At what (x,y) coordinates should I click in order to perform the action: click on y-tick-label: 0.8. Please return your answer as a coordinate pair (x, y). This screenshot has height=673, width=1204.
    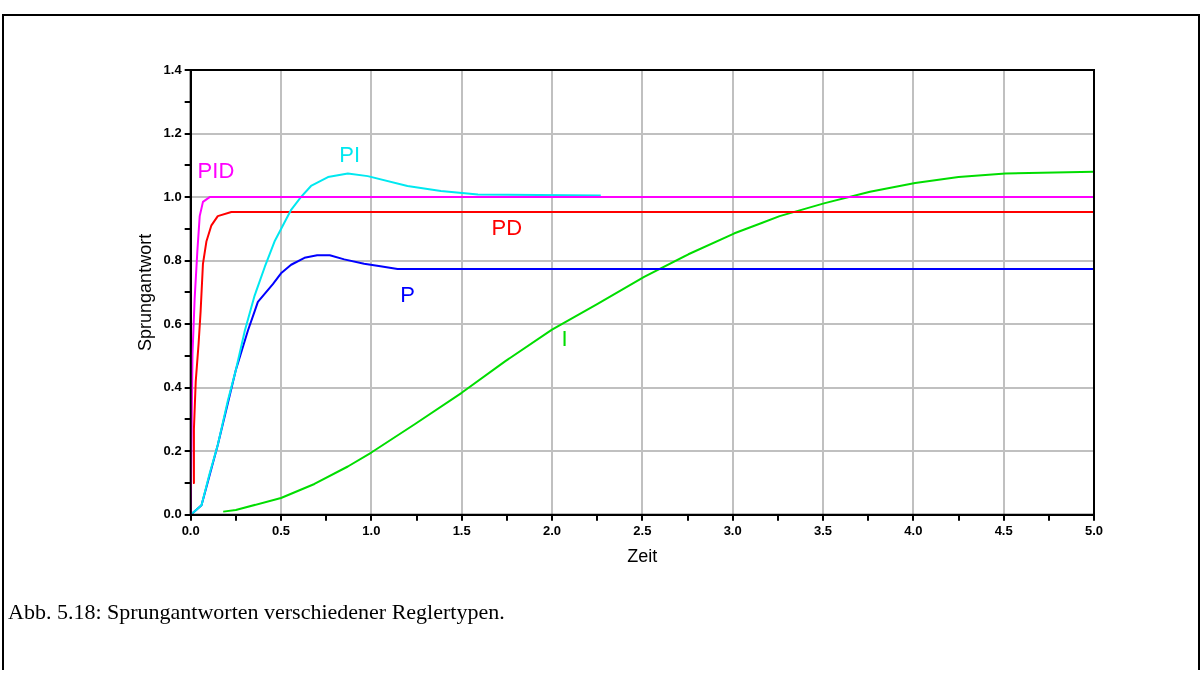
    Looking at the image, I should click on (172, 260).